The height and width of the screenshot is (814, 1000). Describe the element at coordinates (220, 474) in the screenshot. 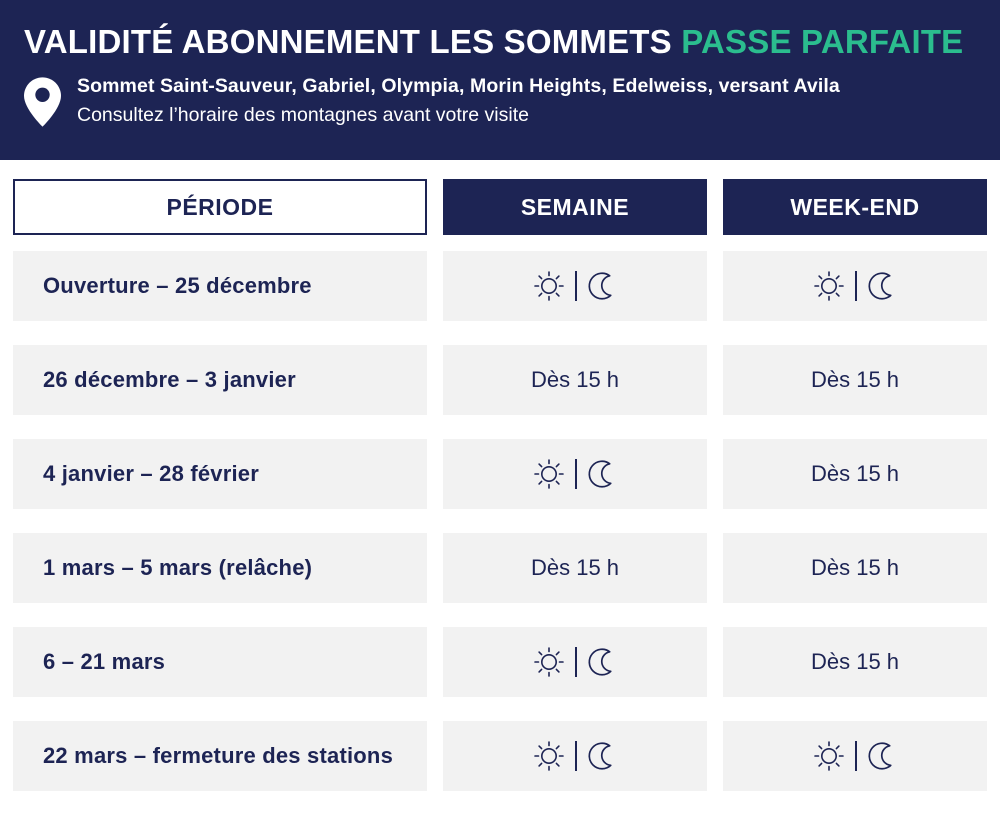

I see `period-cell: 4 janvier – 28 février` at that location.